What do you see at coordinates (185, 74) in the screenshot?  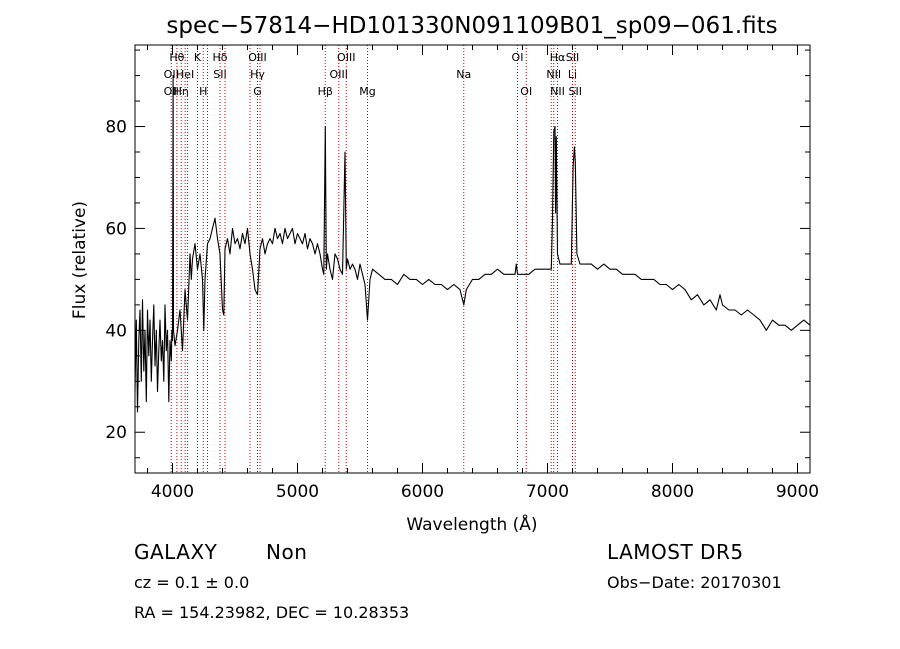 I see `line-label: HeI` at bounding box center [185, 74].